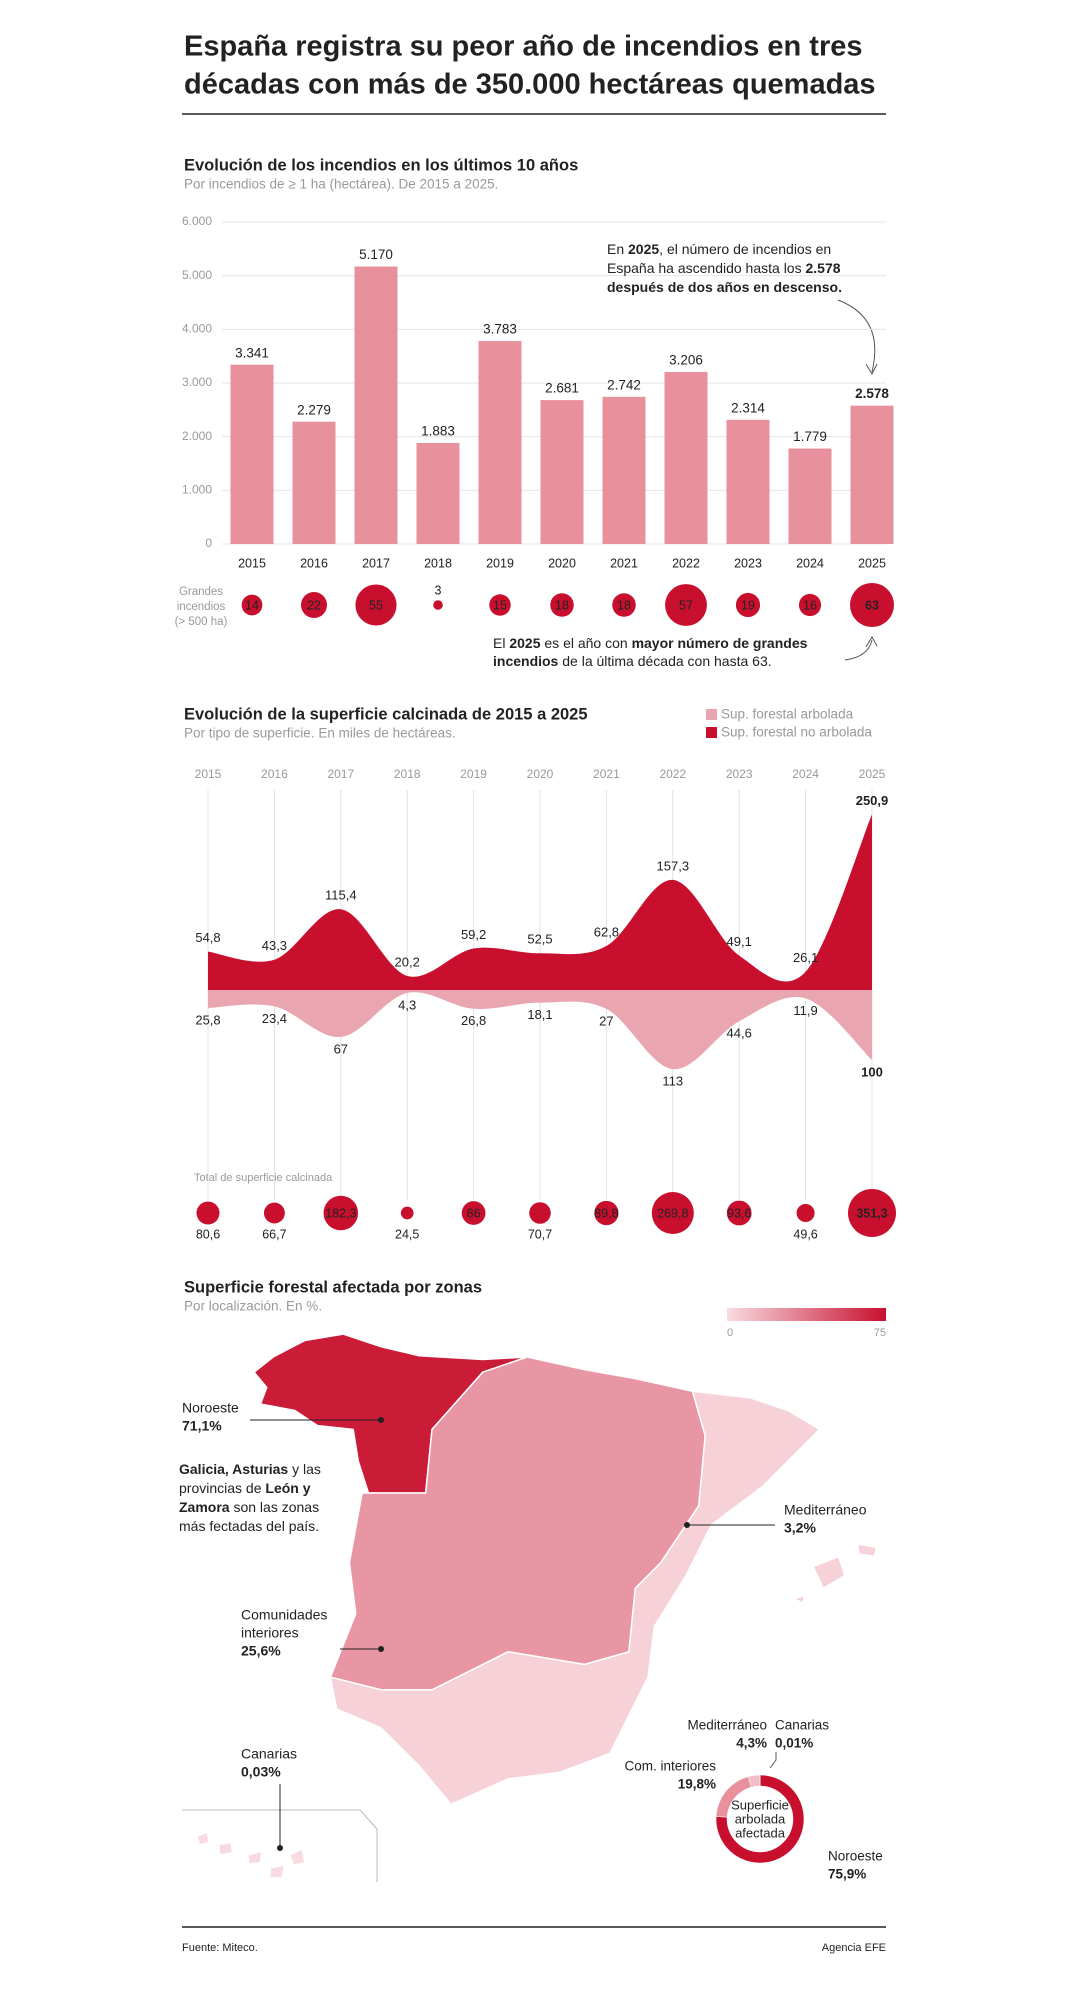  I want to click on bubble-row-label: (> 500 ha), so click(201, 622).